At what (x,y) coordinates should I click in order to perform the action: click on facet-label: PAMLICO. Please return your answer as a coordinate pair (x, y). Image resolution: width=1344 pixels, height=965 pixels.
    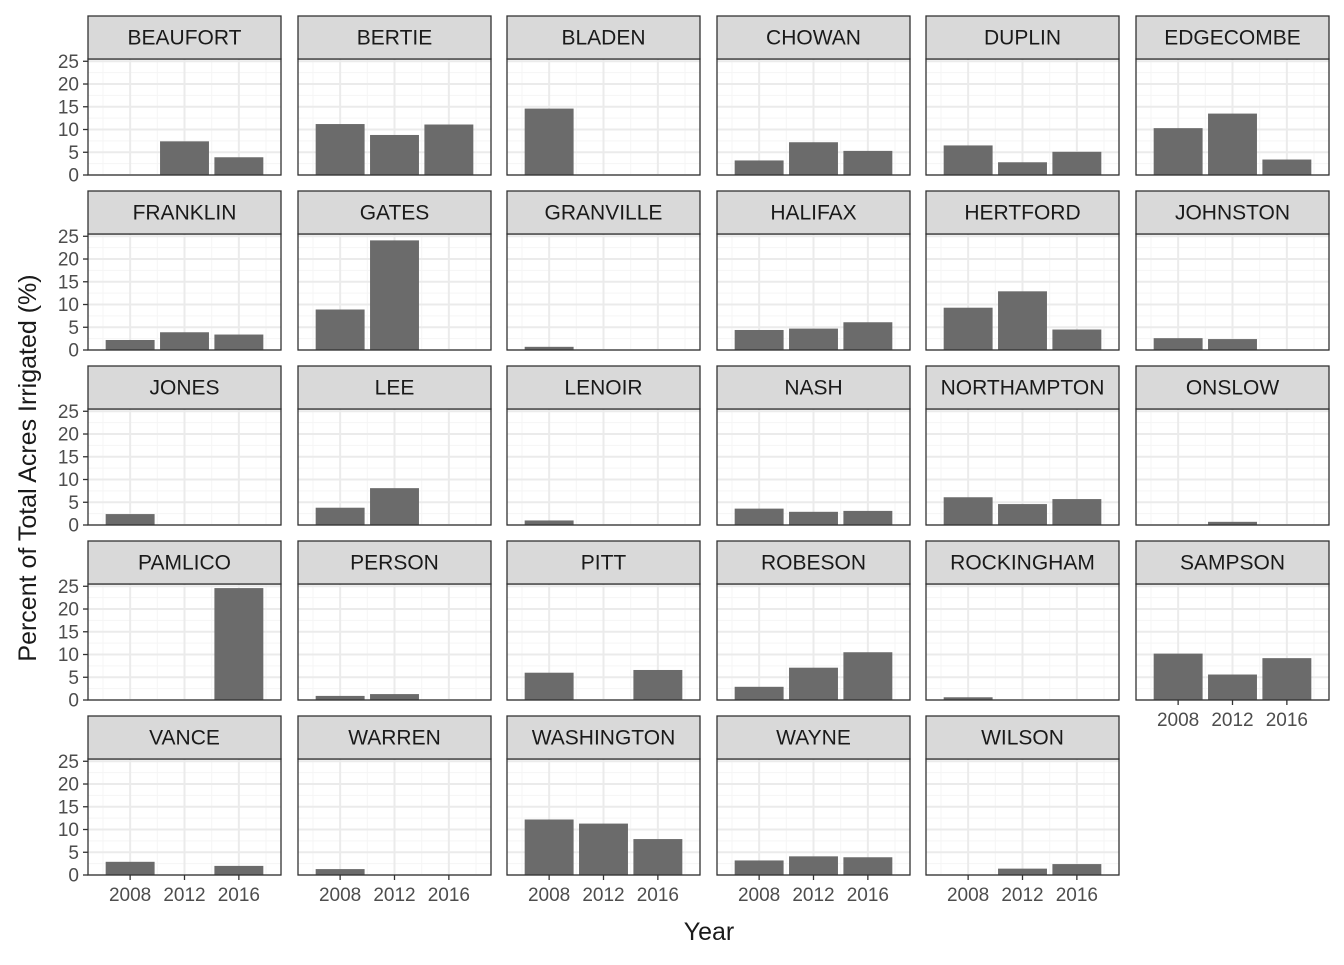
    Looking at the image, I should click on (184, 563).